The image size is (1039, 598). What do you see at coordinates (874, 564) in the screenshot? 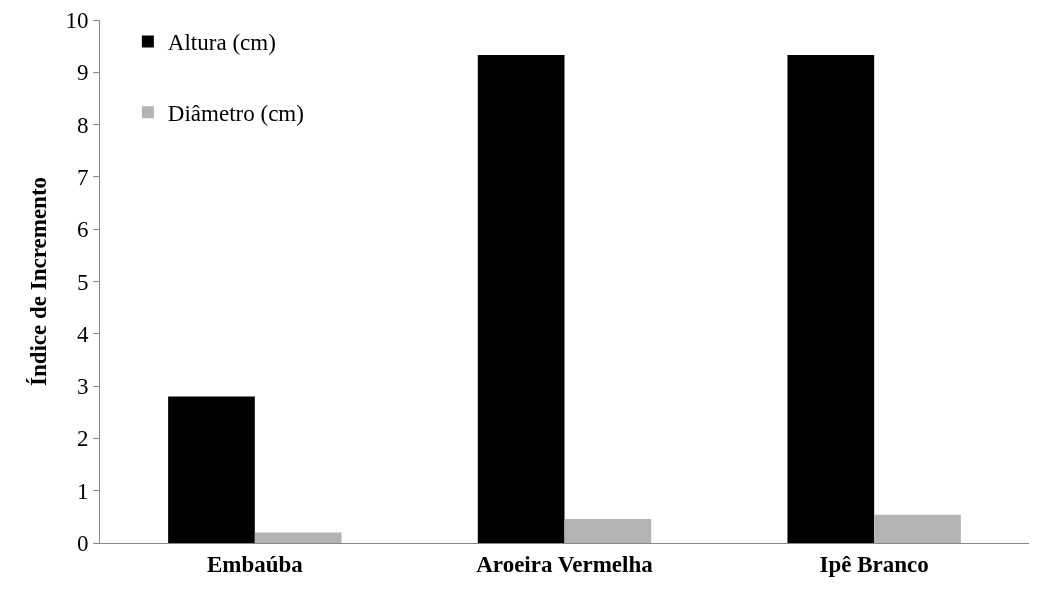
I see `x-tick-label: Ipê Branco` at bounding box center [874, 564].